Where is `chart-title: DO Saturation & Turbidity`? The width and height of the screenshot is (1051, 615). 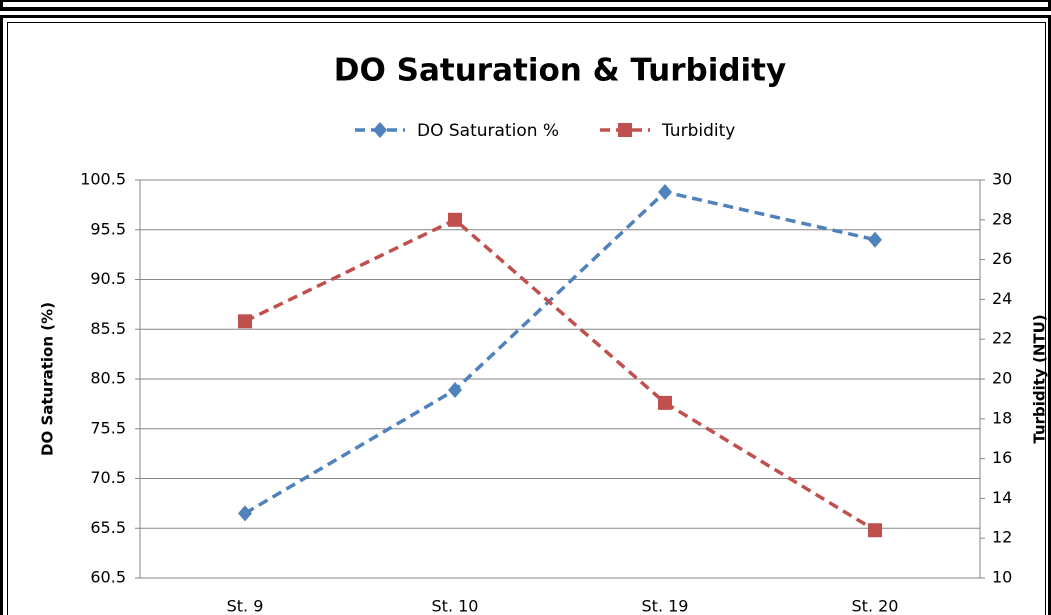
chart-title: DO Saturation & Turbidity is located at coordinates (560, 71).